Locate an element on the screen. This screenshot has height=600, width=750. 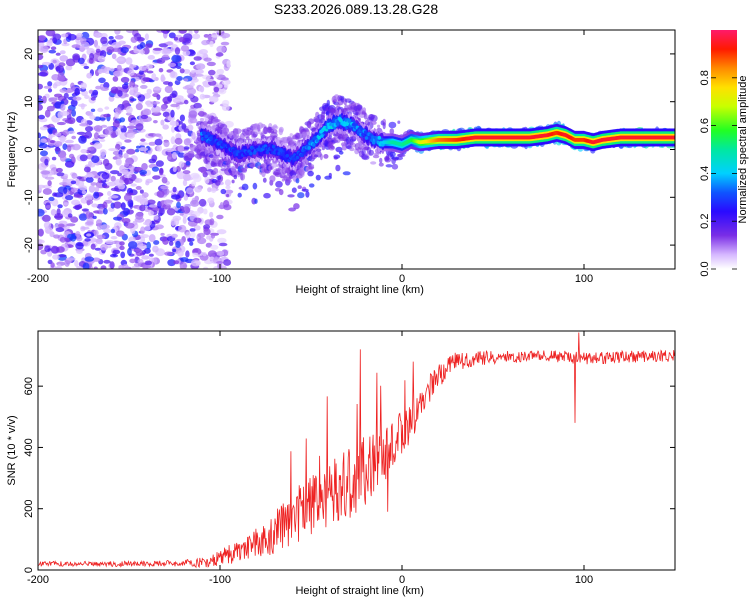
snr-y-label: SNR (10 * v/v) is located at coordinates (12, 450).